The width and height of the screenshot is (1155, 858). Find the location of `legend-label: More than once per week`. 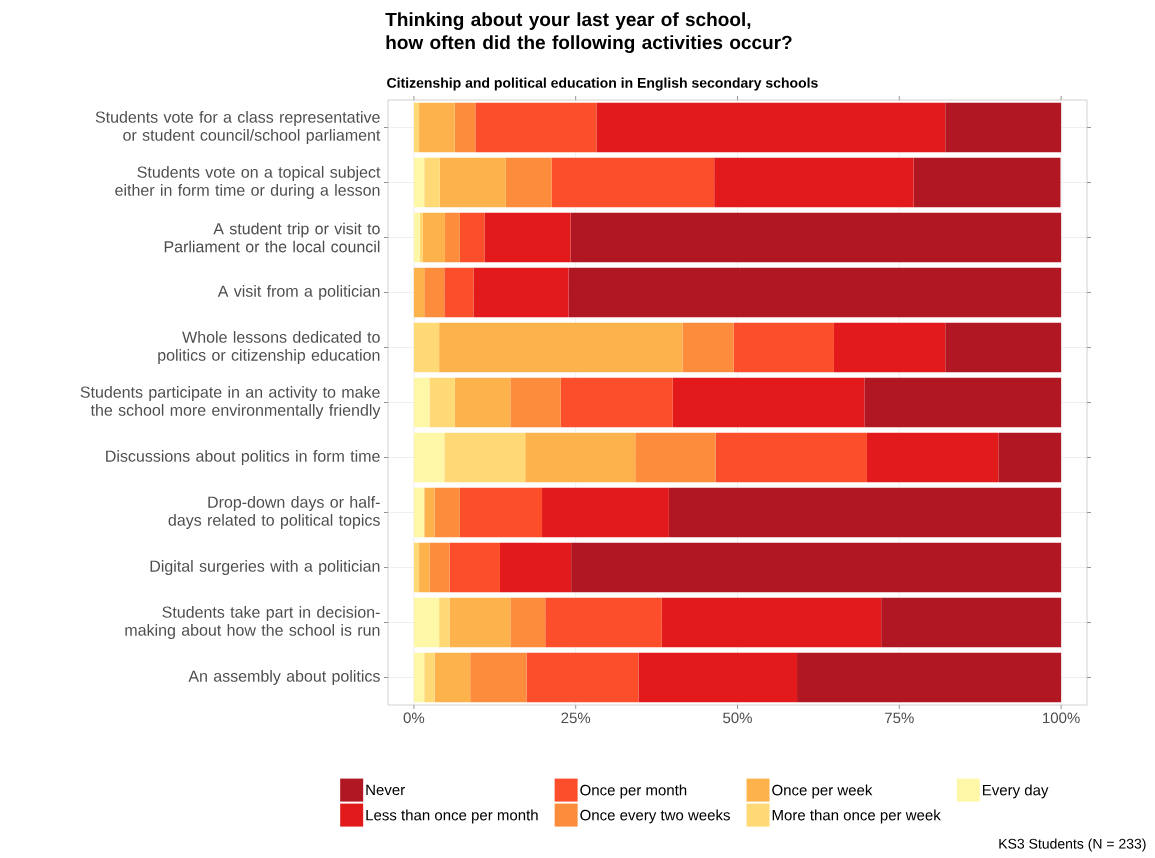

legend-label: More than once per week is located at coordinates (856, 816).